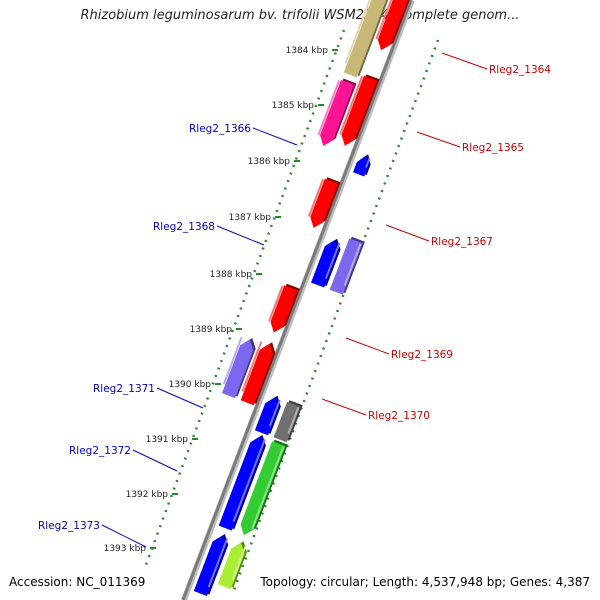 This screenshot has width=600, height=600. What do you see at coordinates (242, 483) in the screenshot?
I see `gene-rleg2-1372-feature` at bounding box center [242, 483].